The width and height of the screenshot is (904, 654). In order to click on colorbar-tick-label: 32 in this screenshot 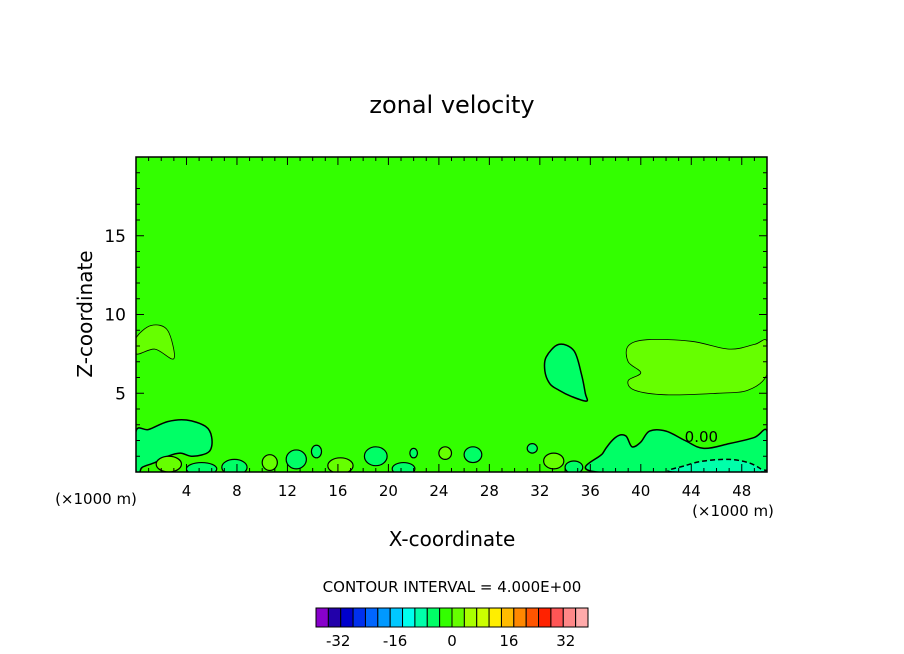, I will do `click(565, 641)`.